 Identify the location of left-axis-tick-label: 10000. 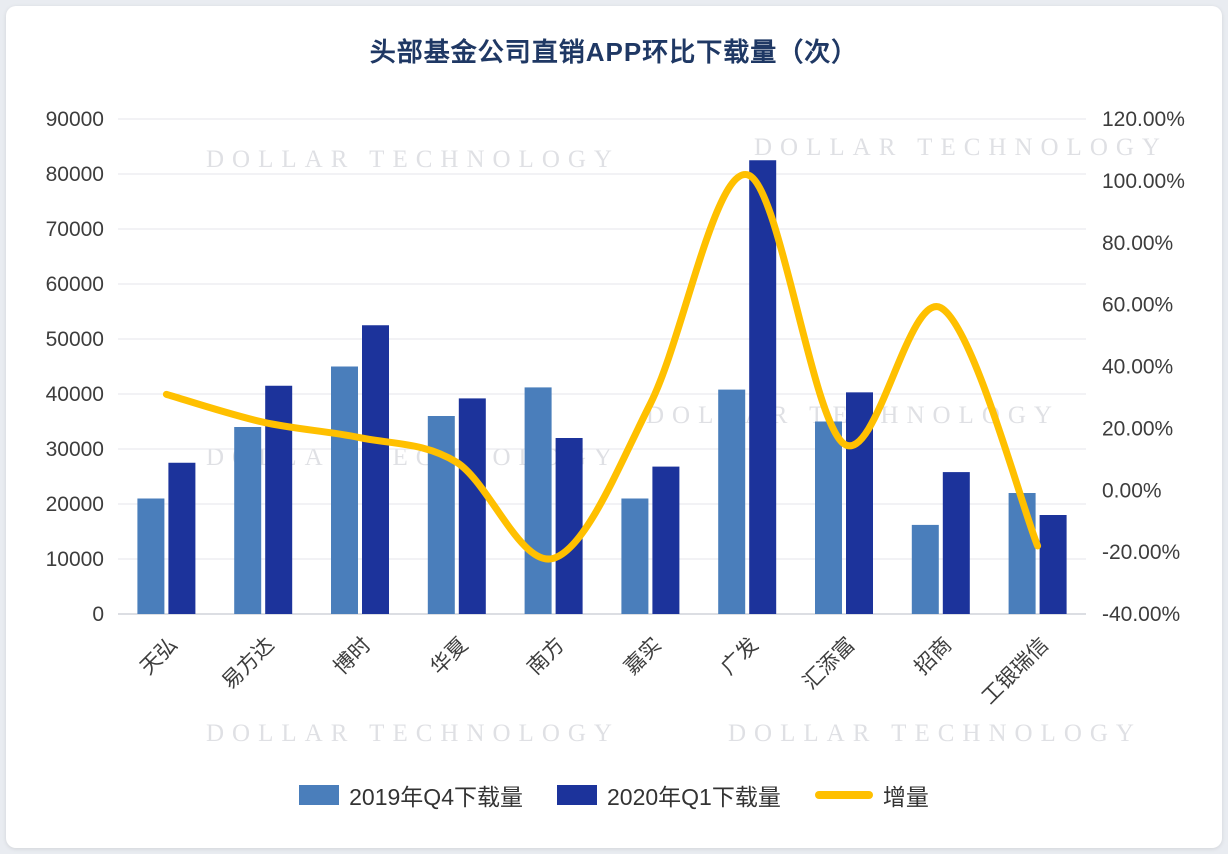
(75, 559).